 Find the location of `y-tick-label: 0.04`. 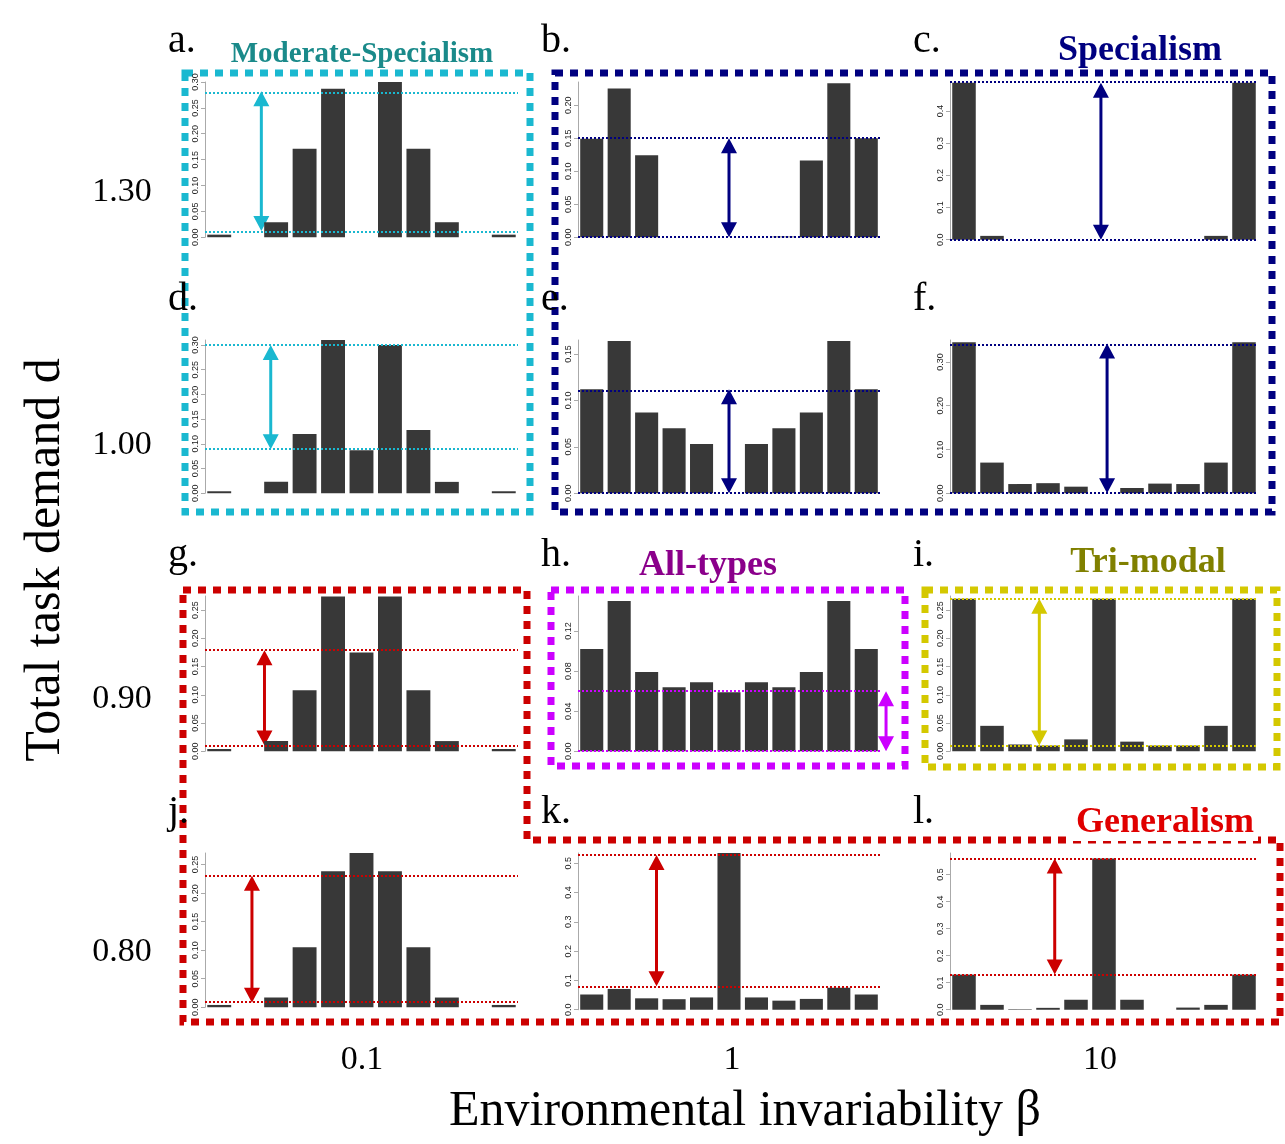

y-tick-label: 0.04 is located at coordinates (567, 711).